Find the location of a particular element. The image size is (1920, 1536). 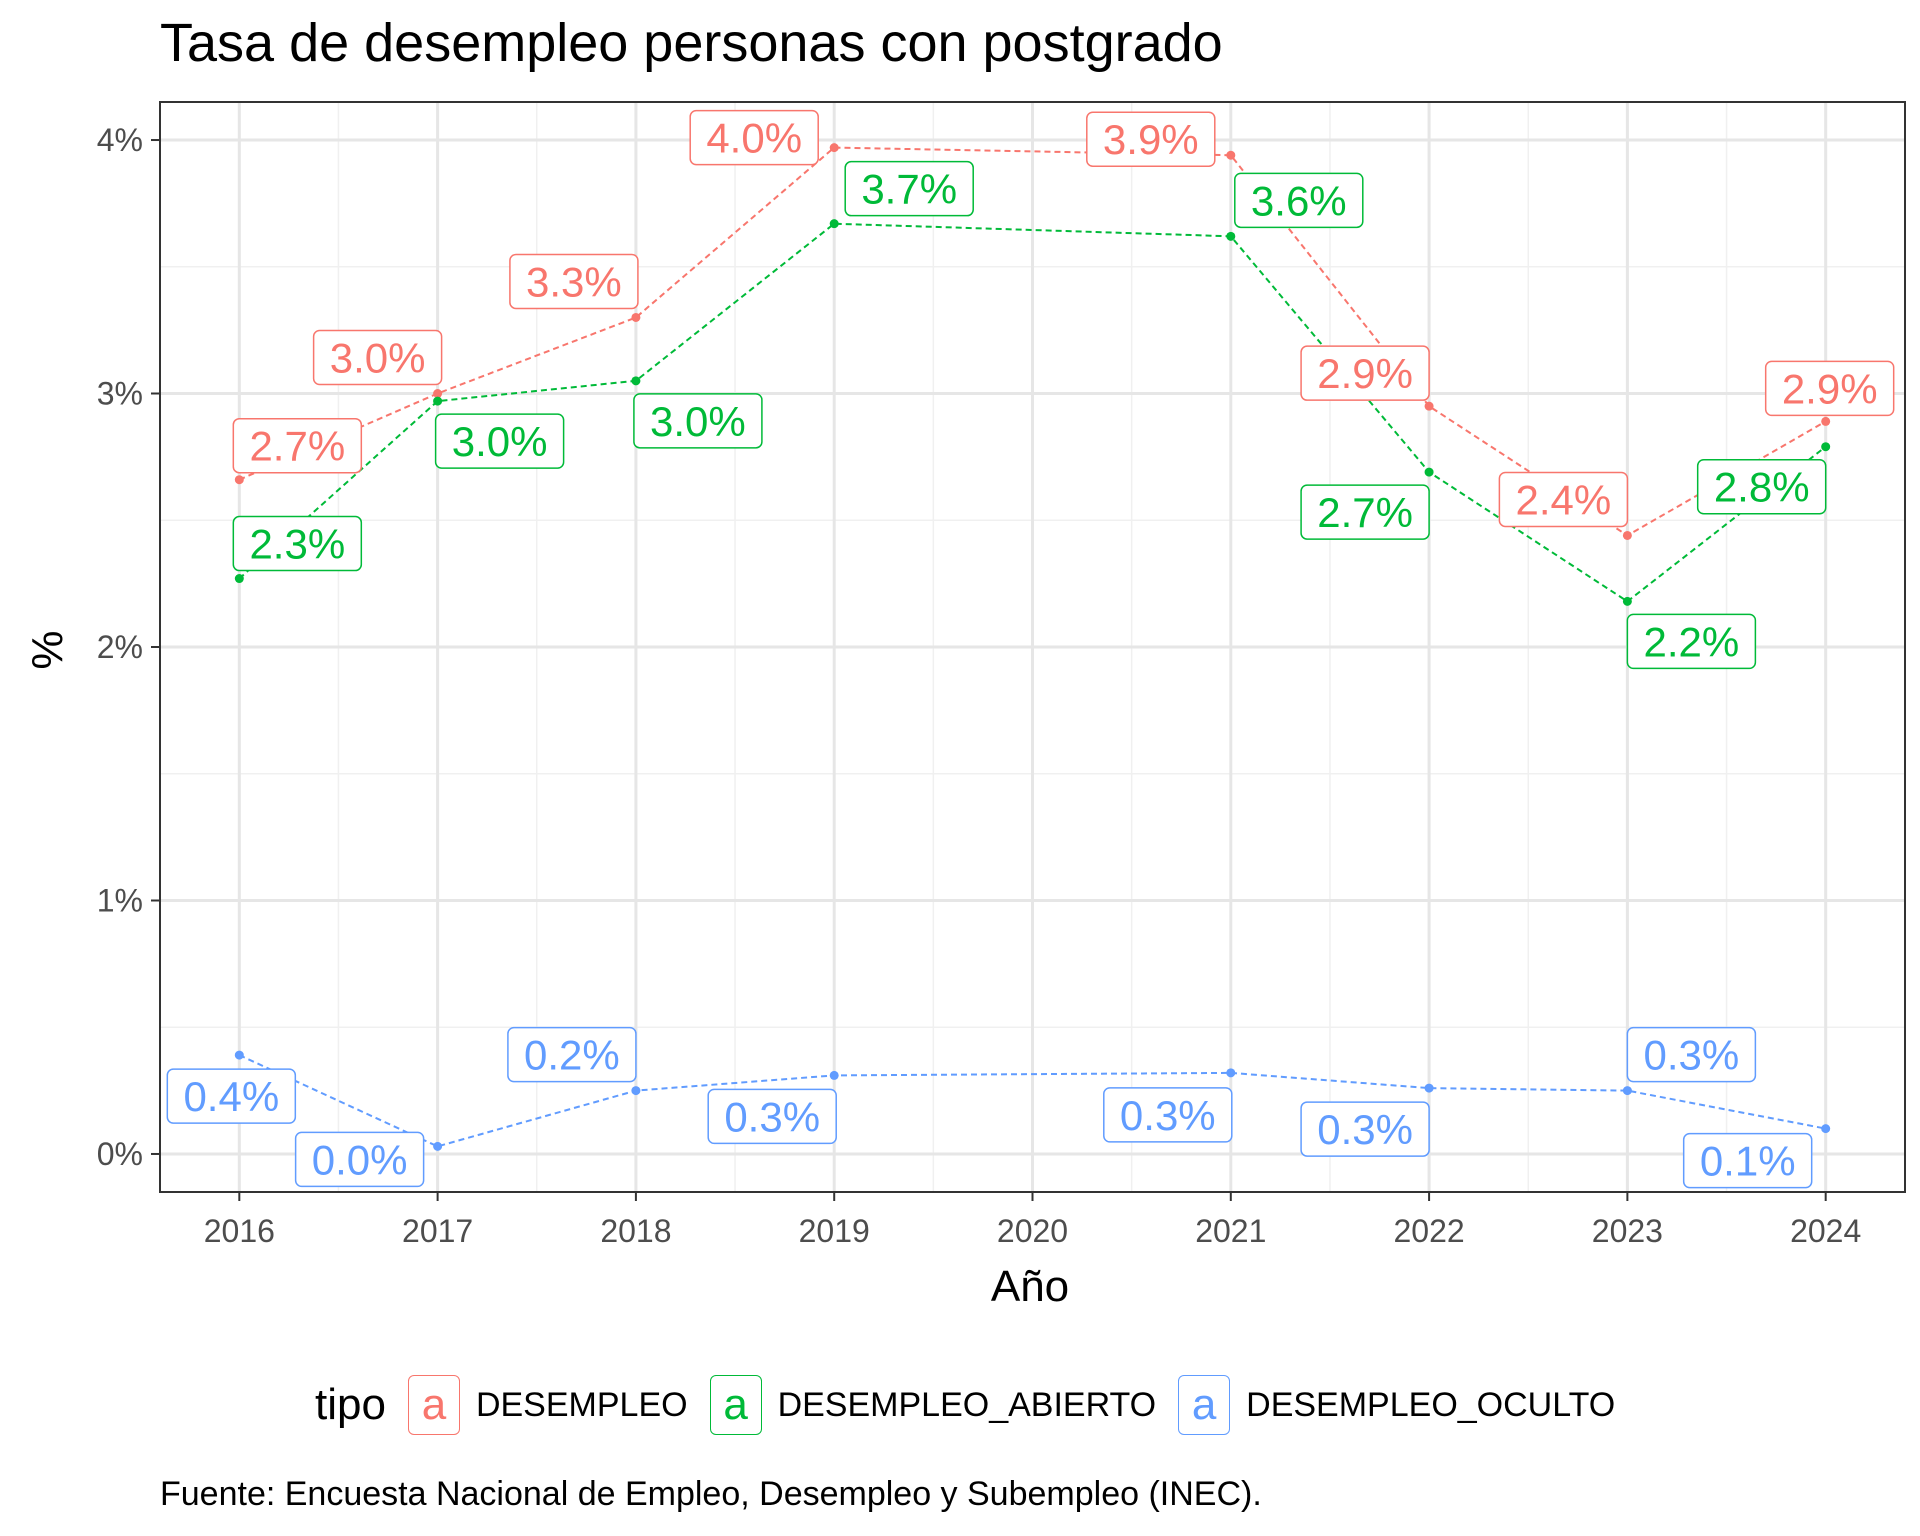

data-label: 3.3% is located at coordinates (574, 281).